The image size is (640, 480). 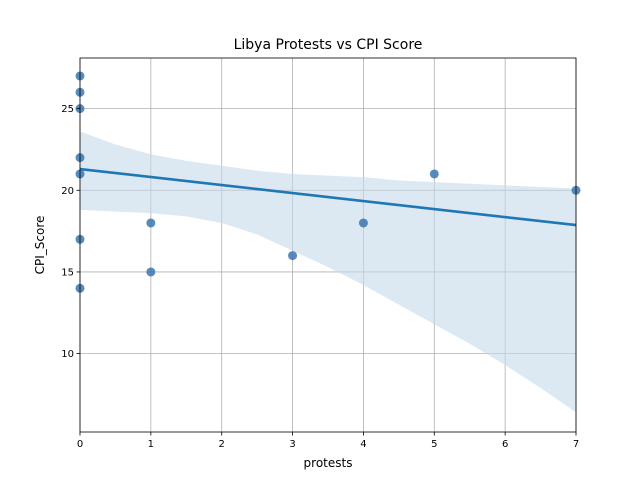 What do you see at coordinates (70, 232) in the screenshot?
I see `y-axis-ticks: 10 15 20 25` at bounding box center [70, 232].